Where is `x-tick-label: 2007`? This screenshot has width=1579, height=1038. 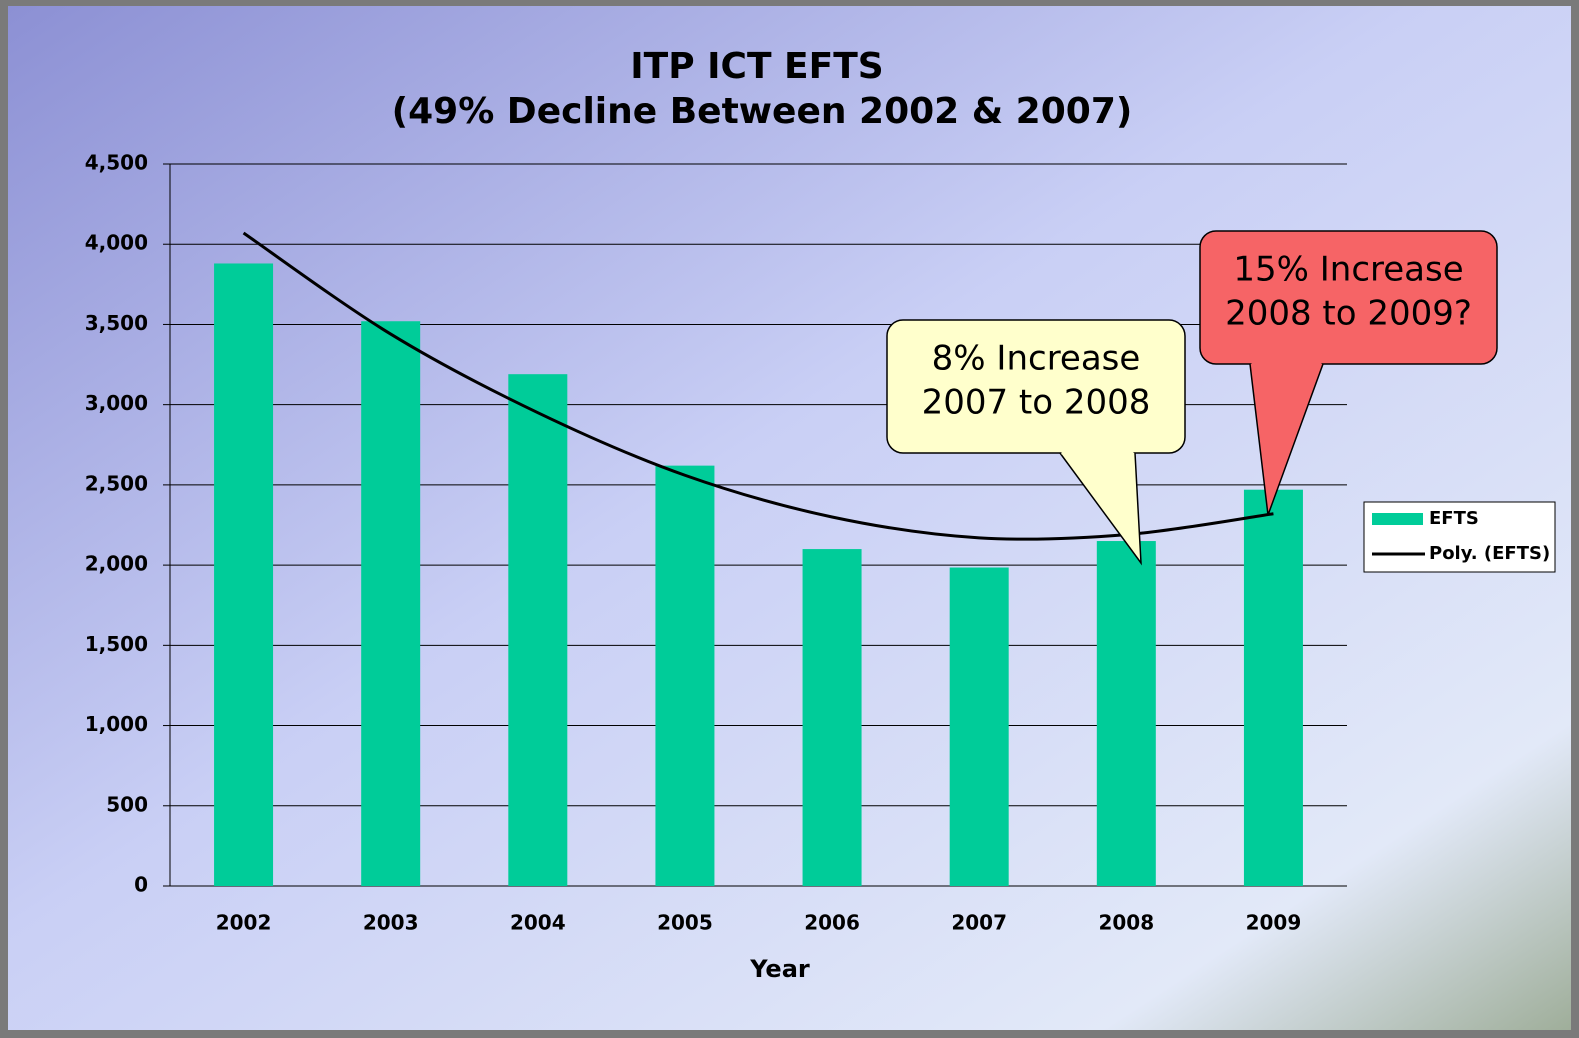 x-tick-label: 2007 is located at coordinates (979, 923).